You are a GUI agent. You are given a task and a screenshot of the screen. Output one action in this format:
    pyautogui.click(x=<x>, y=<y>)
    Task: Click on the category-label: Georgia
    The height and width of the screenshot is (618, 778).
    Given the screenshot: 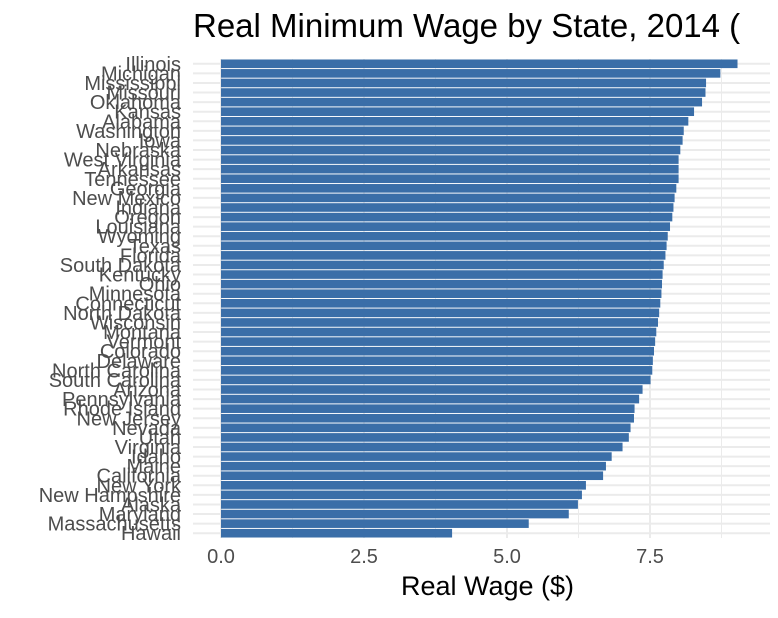 What is the action you would take?
    pyautogui.click(x=146, y=189)
    